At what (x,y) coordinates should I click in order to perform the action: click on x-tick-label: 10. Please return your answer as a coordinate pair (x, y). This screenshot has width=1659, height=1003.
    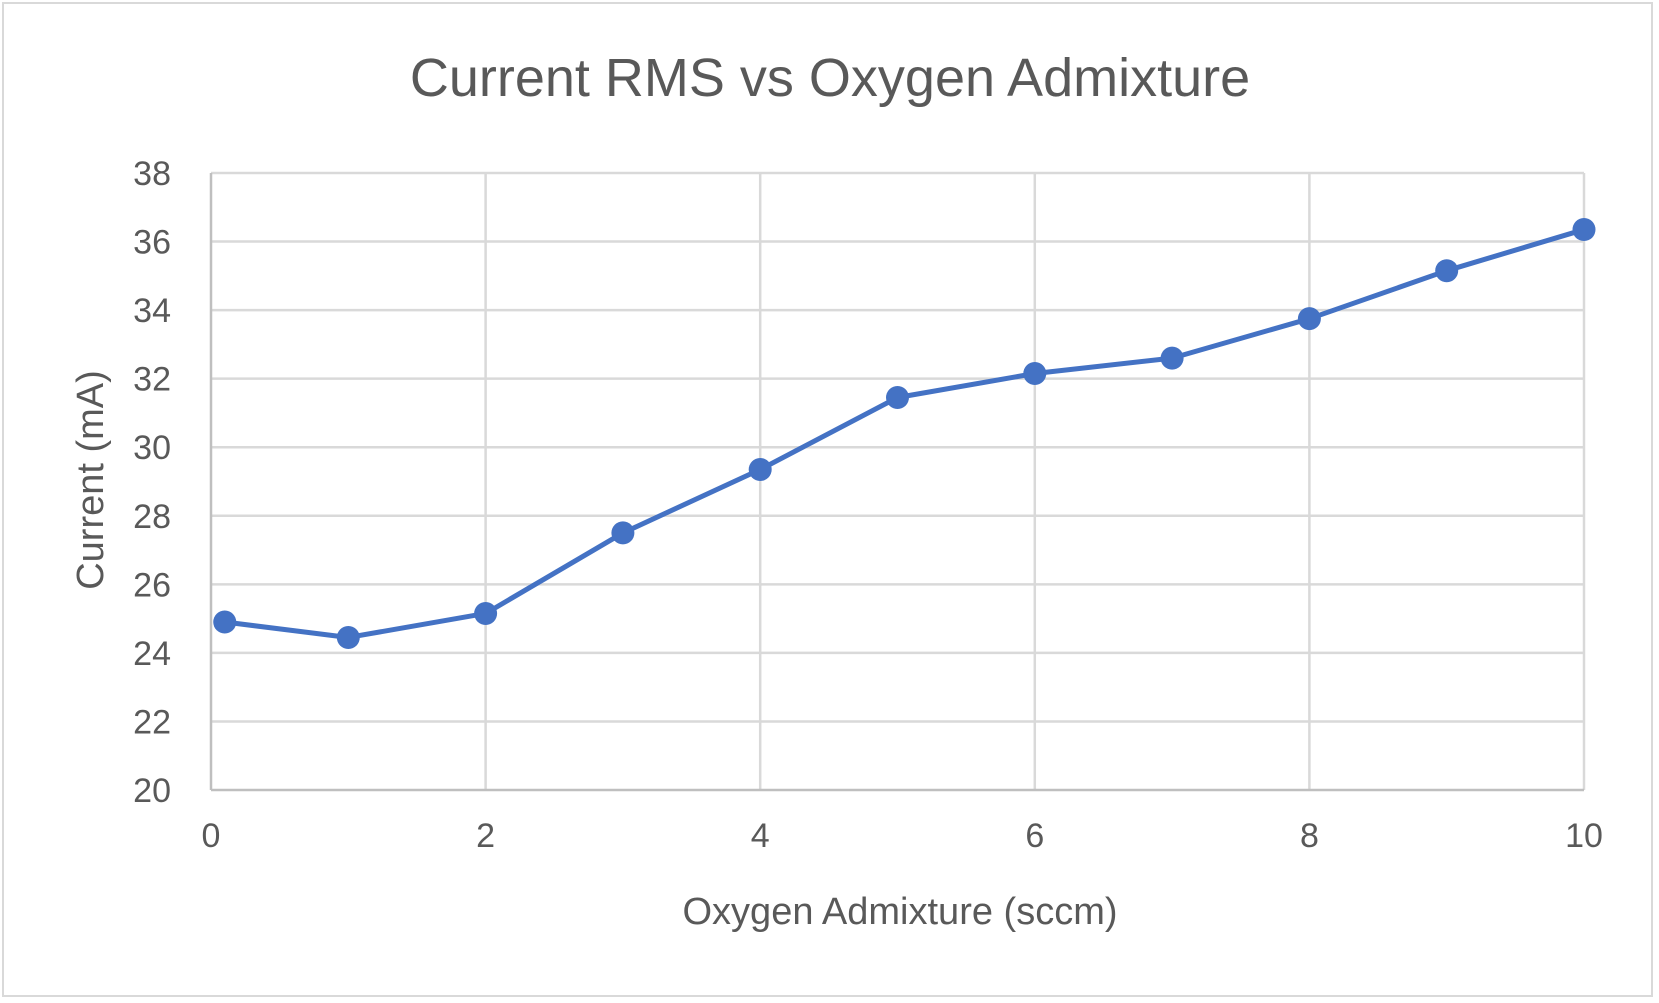
    Looking at the image, I should click on (1584, 836).